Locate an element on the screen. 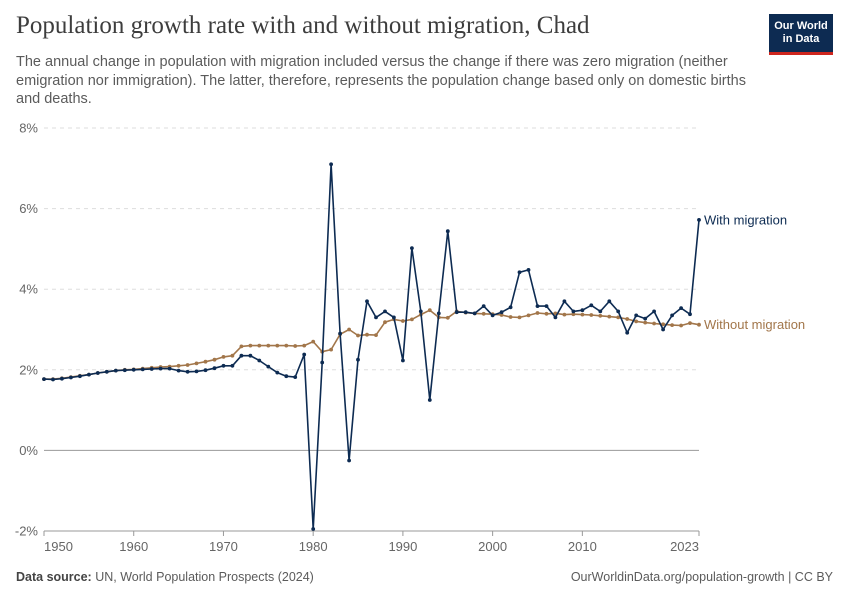  owid-logo: Our World in Data is located at coordinates (801, 34).